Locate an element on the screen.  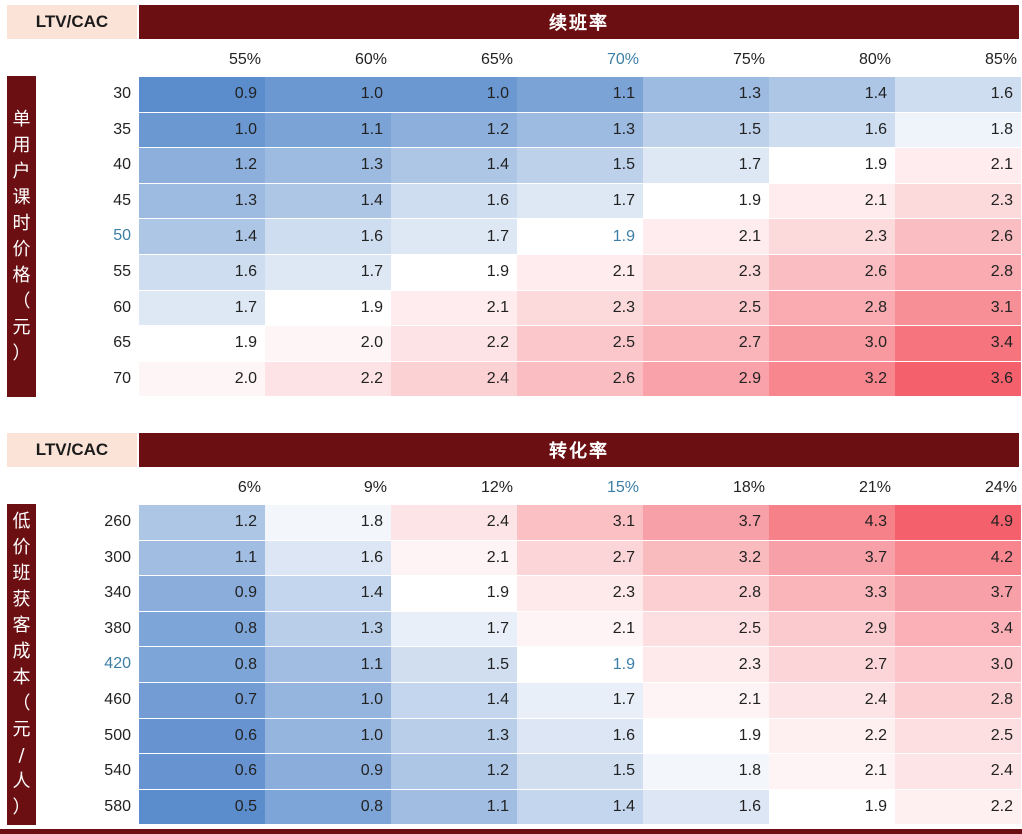
y-axis-title: 低价班获客成本 （ 元 / 人 ） is located at coordinates (21, 664).